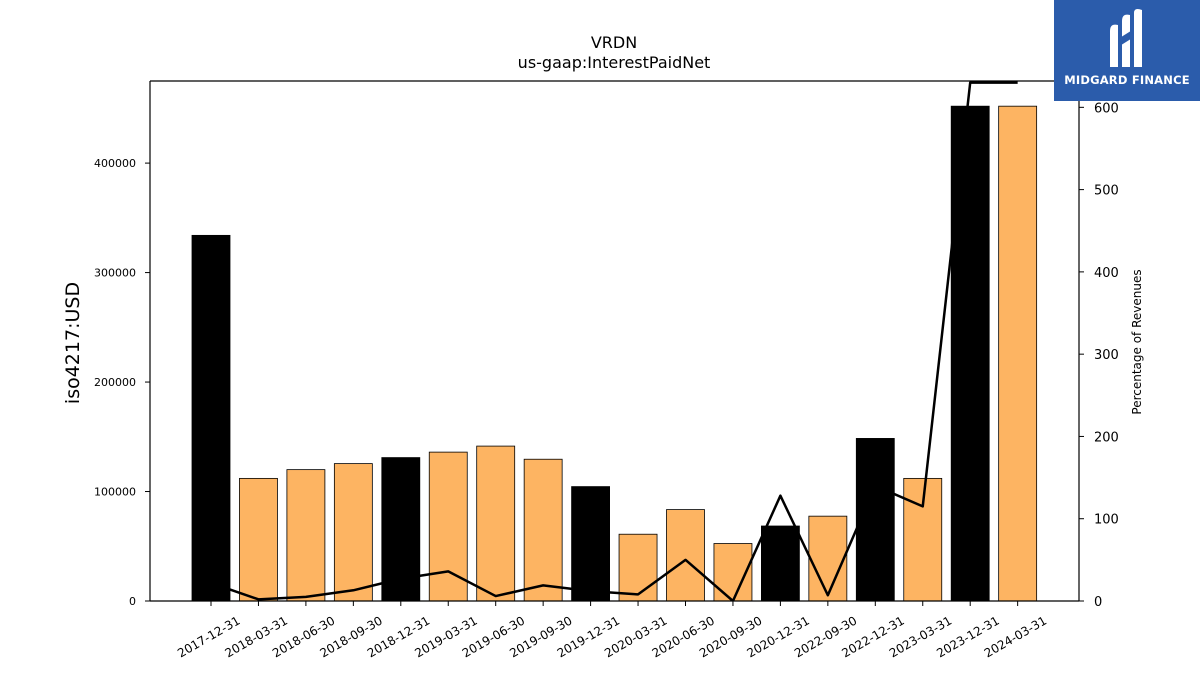 The height and width of the screenshot is (675, 1200). Describe the element at coordinates (1106, 355) in the screenshot. I see `y2-tick-label: 300` at that location.